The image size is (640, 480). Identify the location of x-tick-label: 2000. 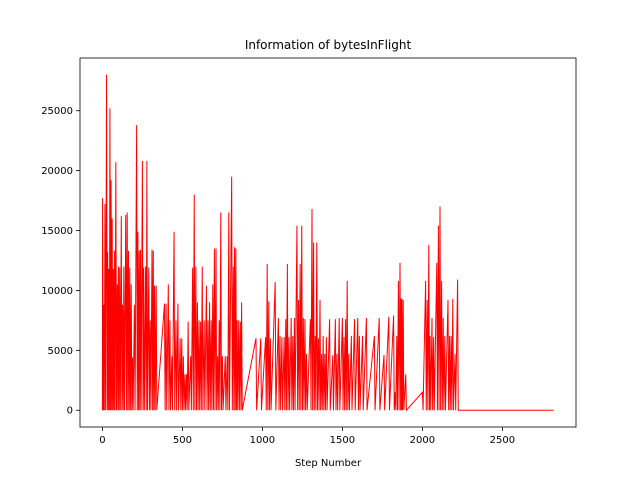
(422, 440).